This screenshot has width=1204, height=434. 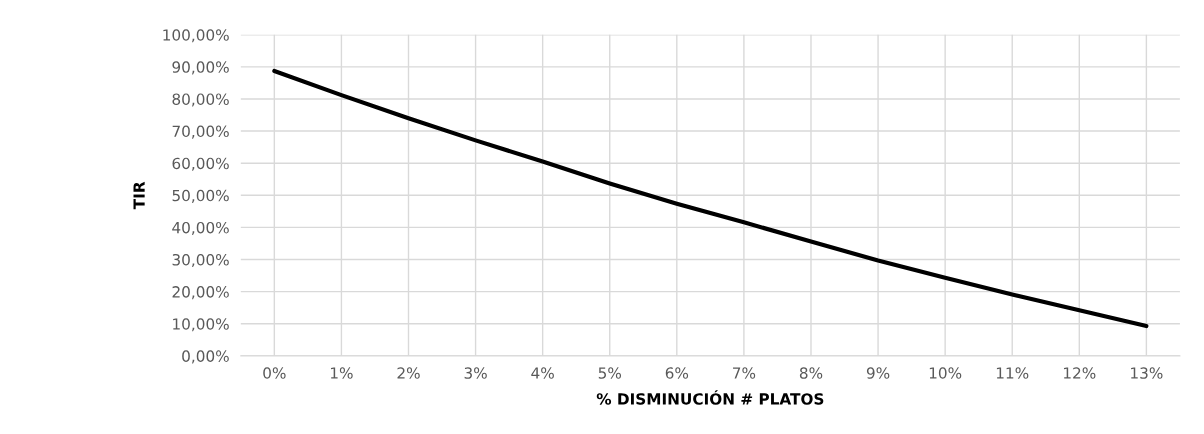 What do you see at coordinates (408, 373) in the screenshot?
I see `x-tick-label: 2%` at bounding box center [408, 373].